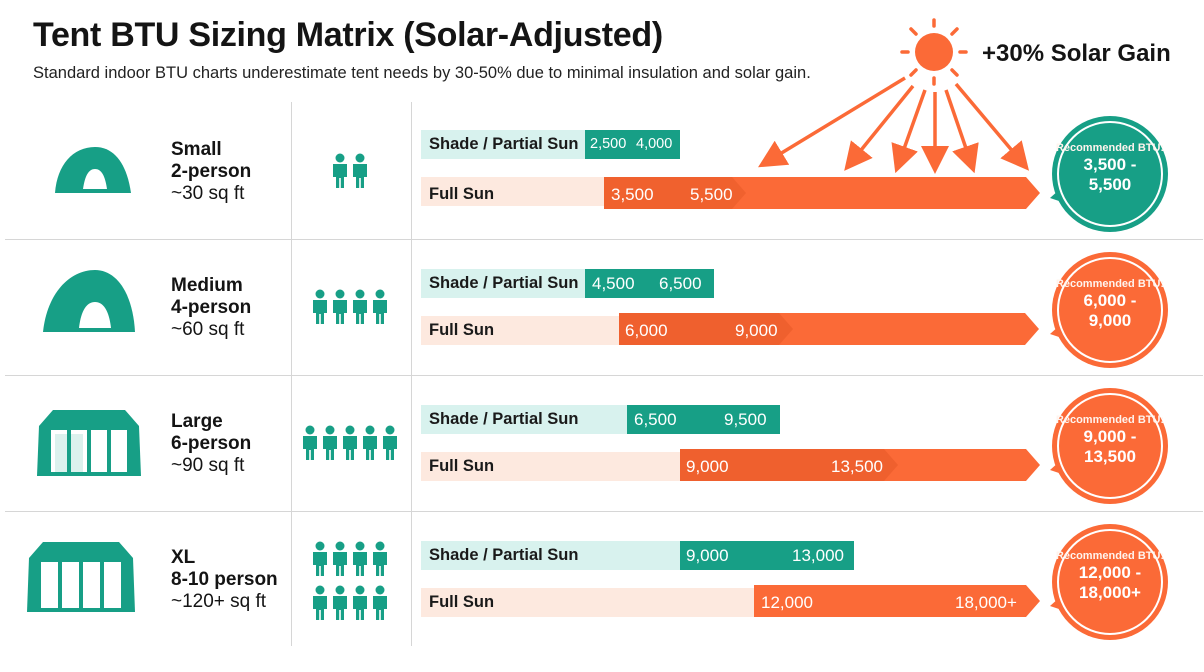  I want to click on sun-icon, so click(934, 52).